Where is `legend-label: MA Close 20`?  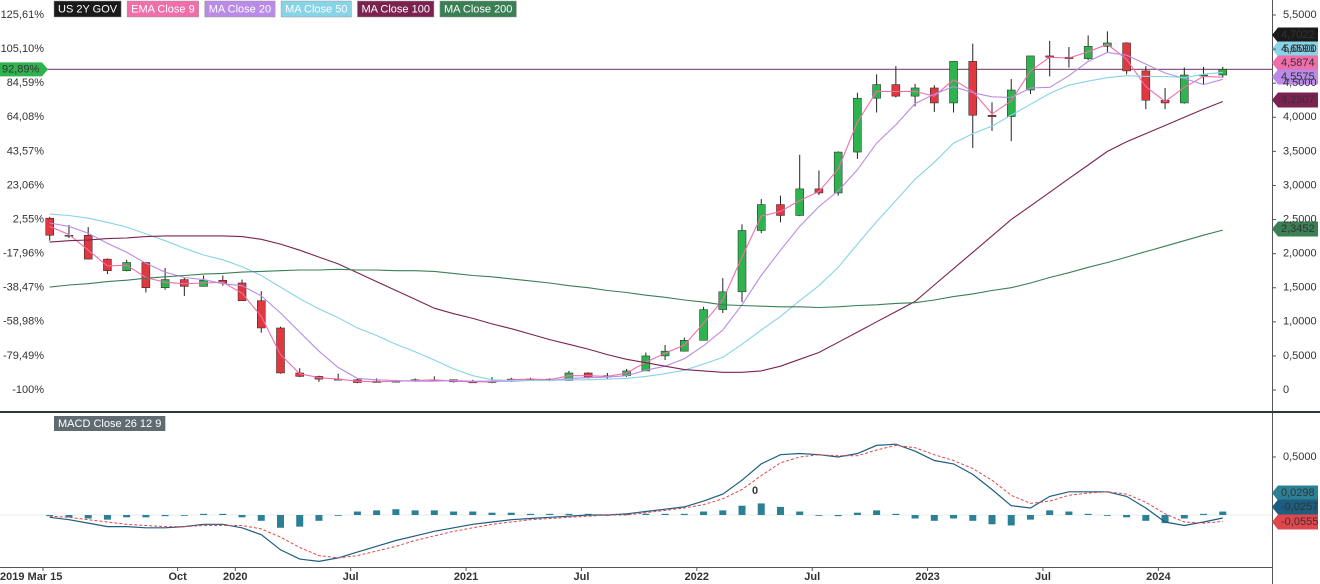
legend-label: MA Close 20 is located at coordinates (240, 9).